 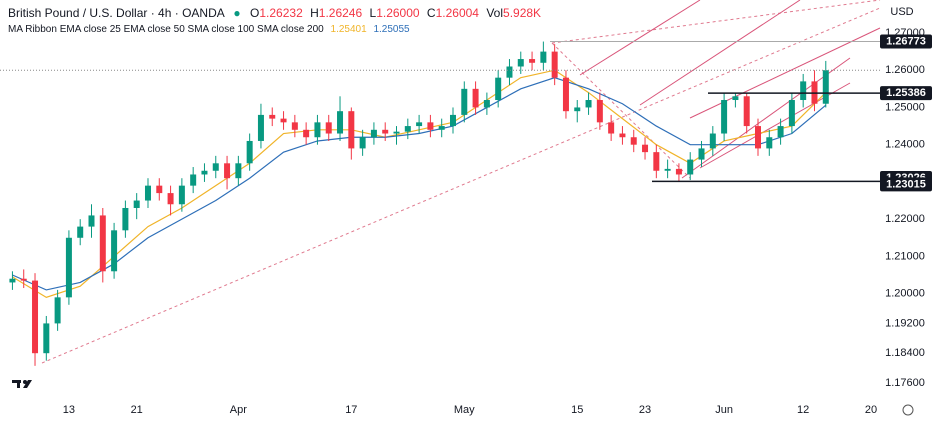 I want to click on x-tick-label: 15, so click(x=577, y=410).